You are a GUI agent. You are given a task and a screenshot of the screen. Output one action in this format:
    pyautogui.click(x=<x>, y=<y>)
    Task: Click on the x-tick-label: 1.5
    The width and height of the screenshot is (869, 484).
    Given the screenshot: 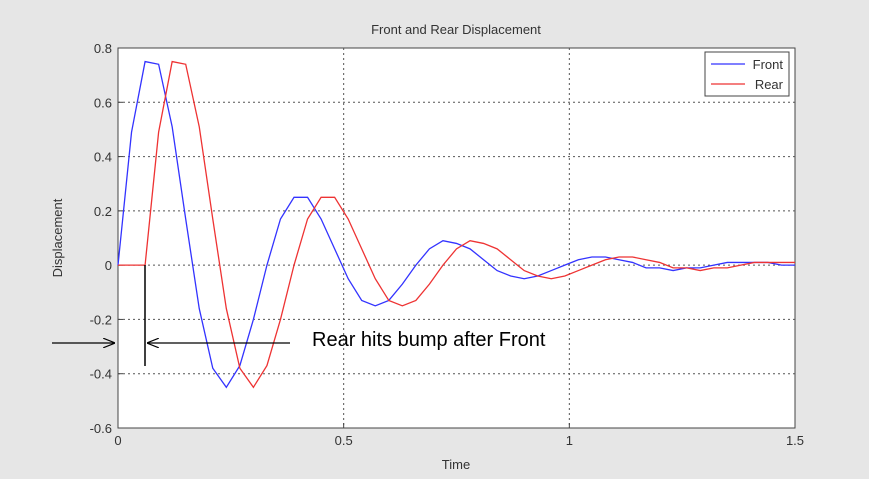 What is the action you would take?
    pyautogui.click(x=795, y=440)
    